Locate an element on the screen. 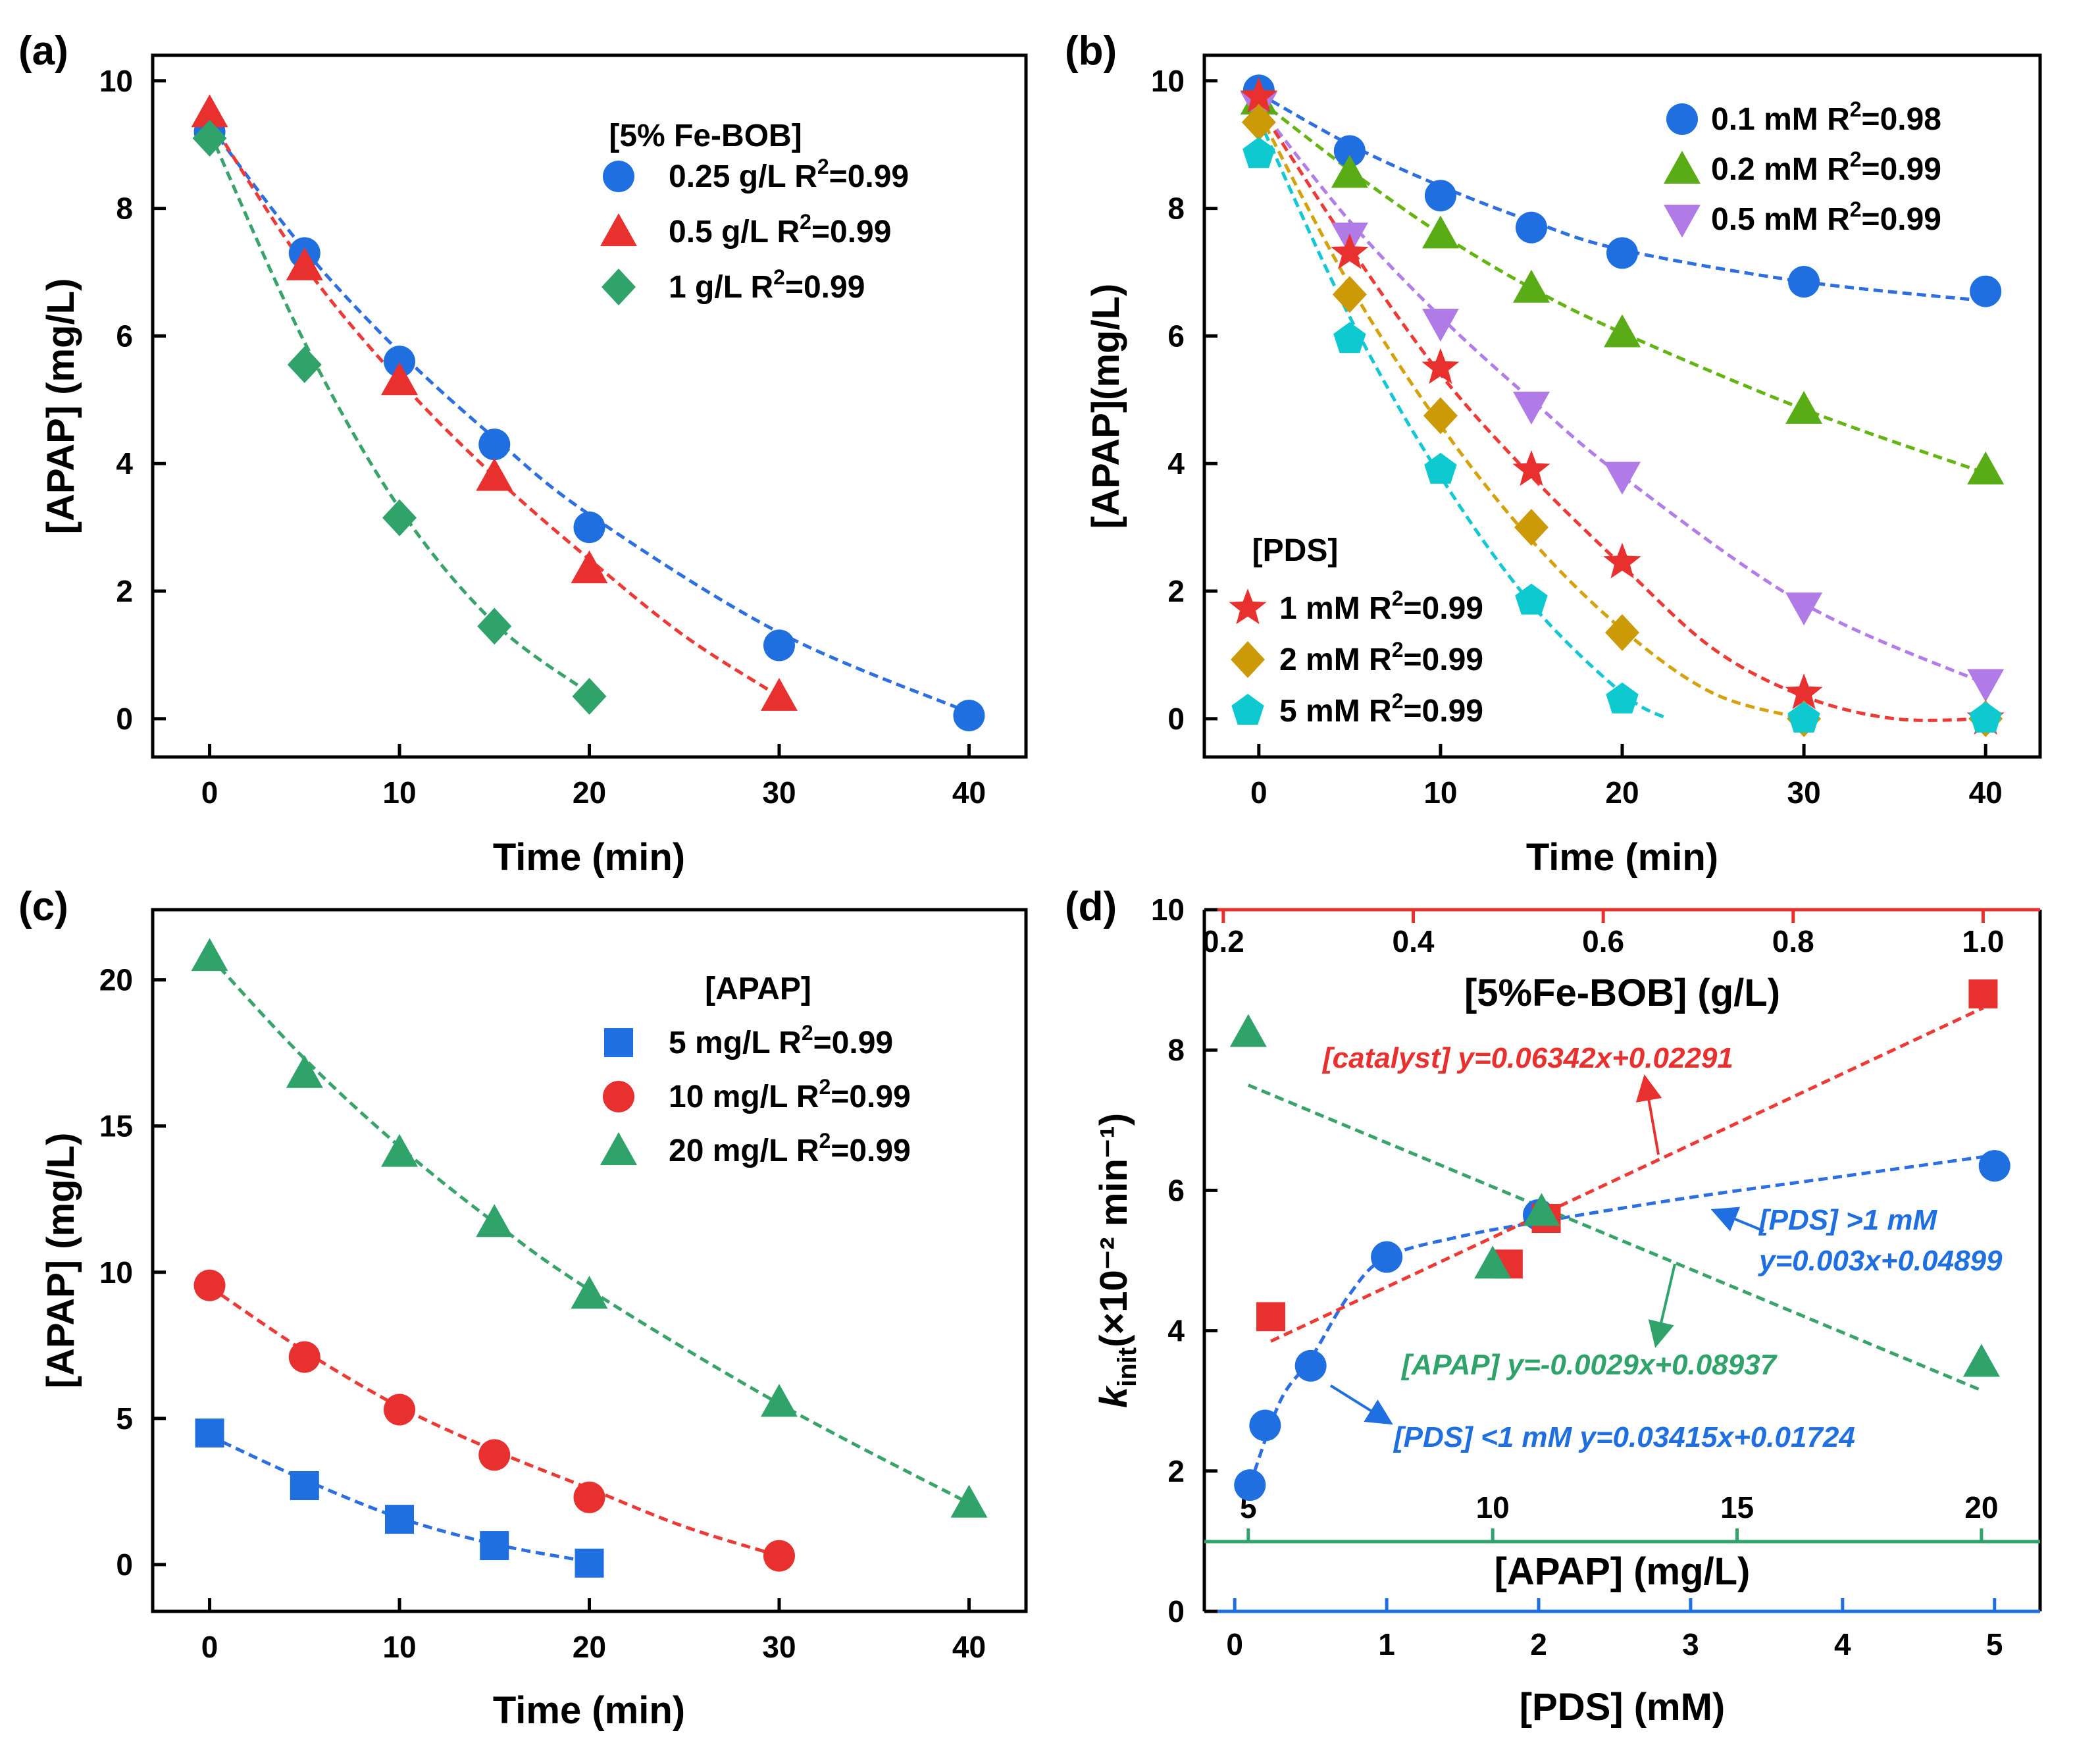 Image resolution: width=2100 pixels, height=1745 pixels. panel-d-xlabel-apap: [APAP] (mg/L) is located at coordinates (1623, 1571).